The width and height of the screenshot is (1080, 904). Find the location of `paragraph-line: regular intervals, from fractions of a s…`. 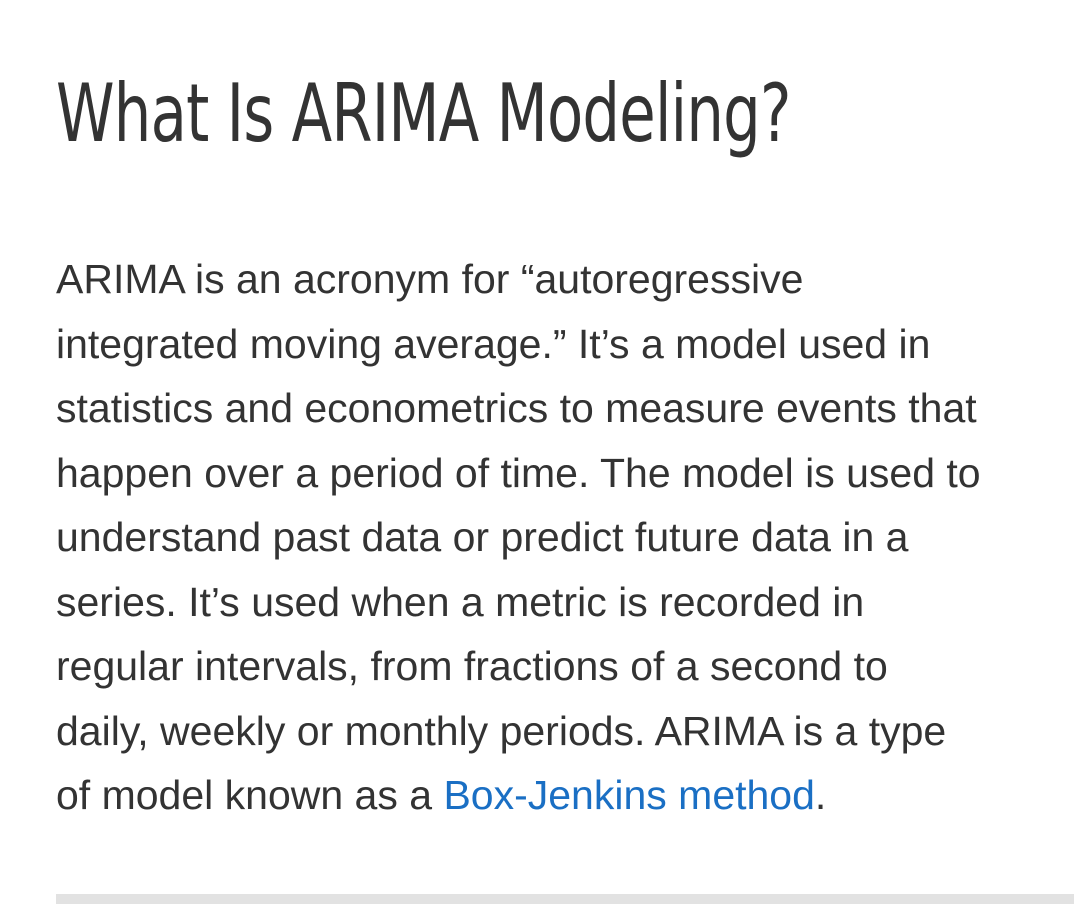

paragraph-line: regular intervals, from fractions of a s… is located at coordinates (472, 666).